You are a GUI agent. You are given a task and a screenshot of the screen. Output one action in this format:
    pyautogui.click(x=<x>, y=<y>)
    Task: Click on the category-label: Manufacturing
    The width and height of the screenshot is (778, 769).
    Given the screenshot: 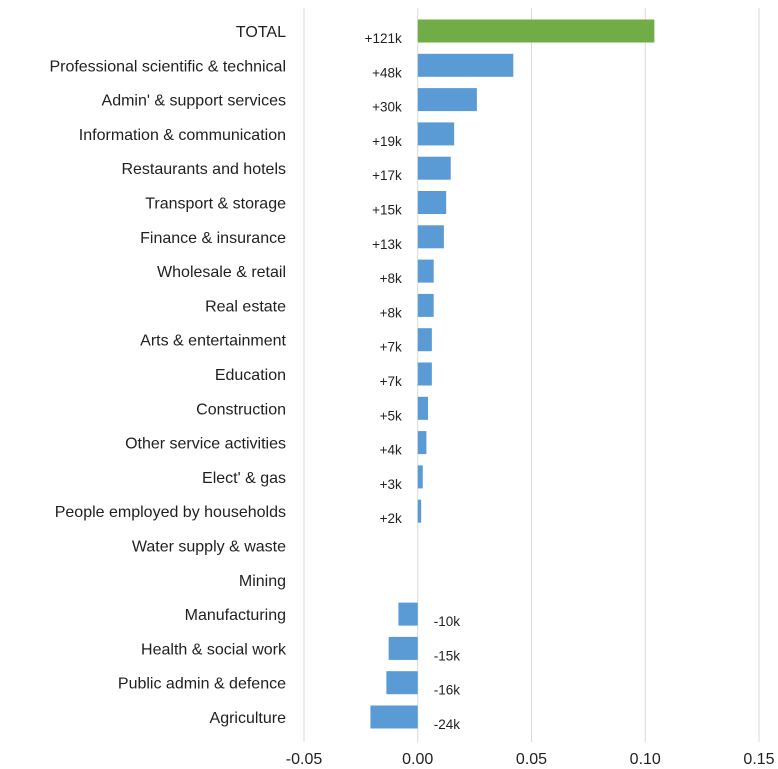 What is the action you would take?
    pyautogui.click(x=235, y=615)
    